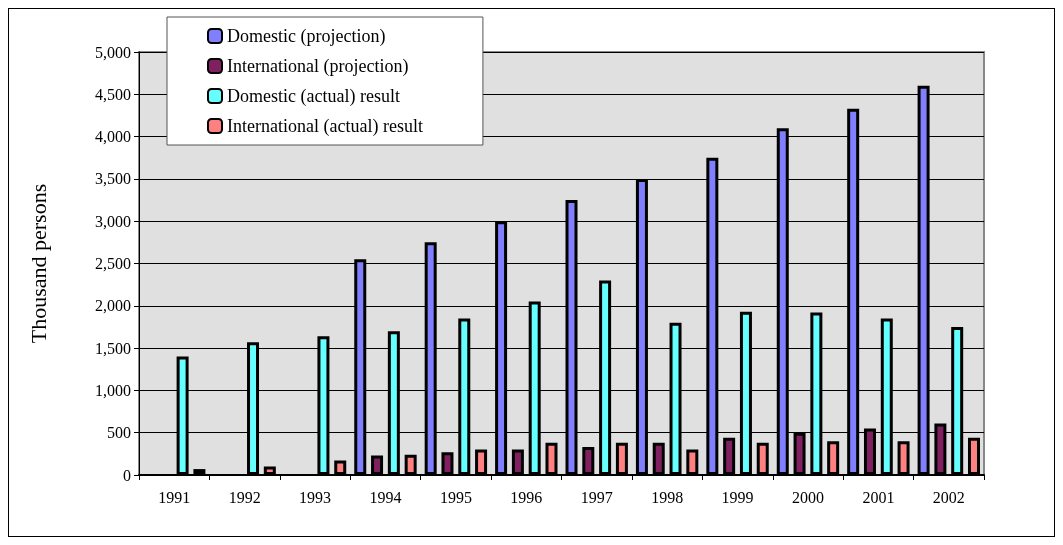 This screenshot has width=1063, height=545. I want to click on legend-label: Domestic (actual) result, so click(313, 96).